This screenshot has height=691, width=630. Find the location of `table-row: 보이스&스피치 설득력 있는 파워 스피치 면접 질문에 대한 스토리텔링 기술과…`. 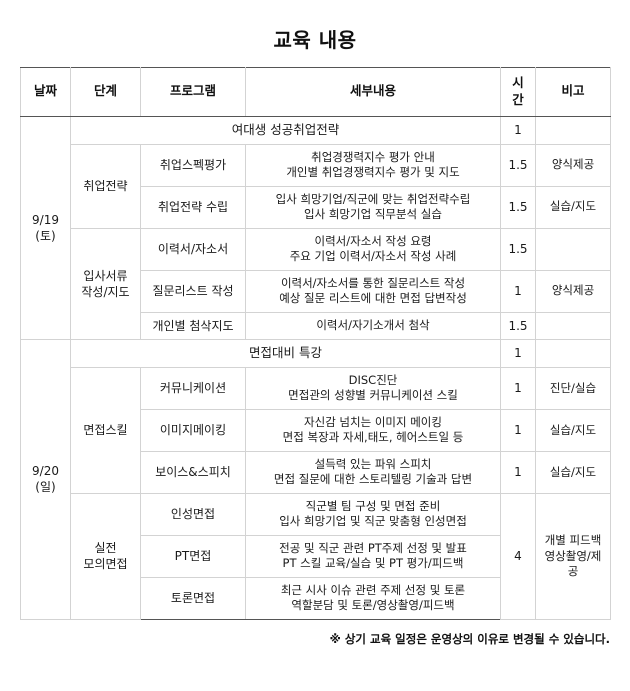

table-row: 보이스&스피치 설득력 있는 파워 스피치 면접 질문에 대한 스토리텔링 기술과… is located at coordinates (316, 472).